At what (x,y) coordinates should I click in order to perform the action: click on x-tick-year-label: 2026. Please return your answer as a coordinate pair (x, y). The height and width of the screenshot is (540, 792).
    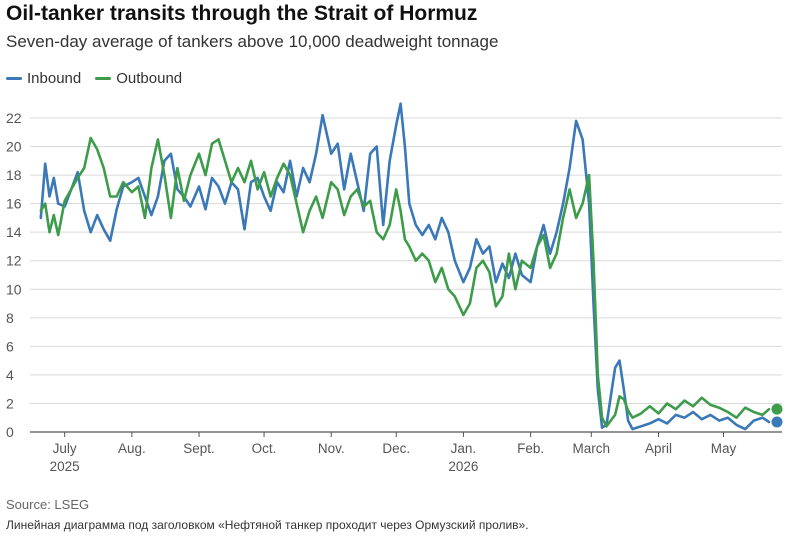
    Looking at the image, I should click on (463, 466).